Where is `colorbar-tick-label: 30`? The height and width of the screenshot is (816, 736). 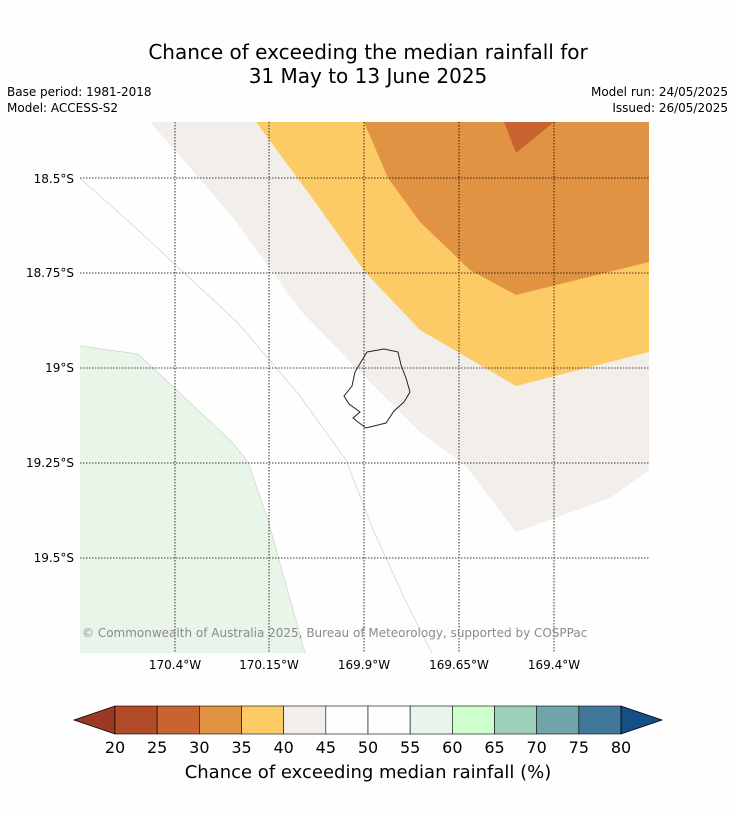
colorbar-tick-label: 30 is located at coordinates (199, 747).